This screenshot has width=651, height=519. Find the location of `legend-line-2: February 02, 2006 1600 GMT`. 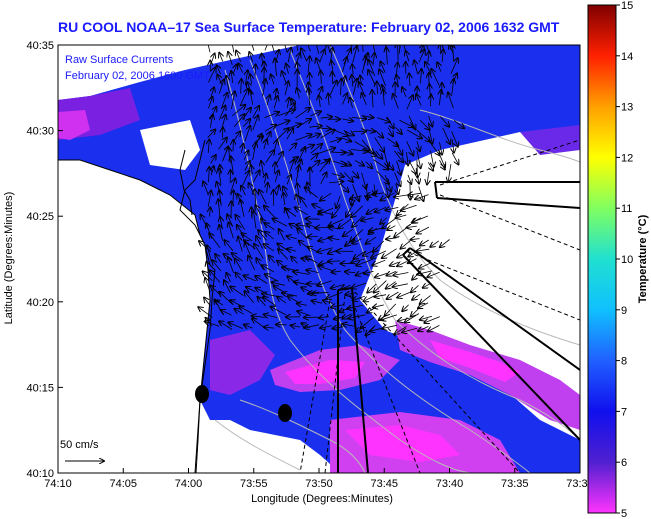

legend-line-2: February 02, 2006 1600 GMT is located at coordinates (137, 76).